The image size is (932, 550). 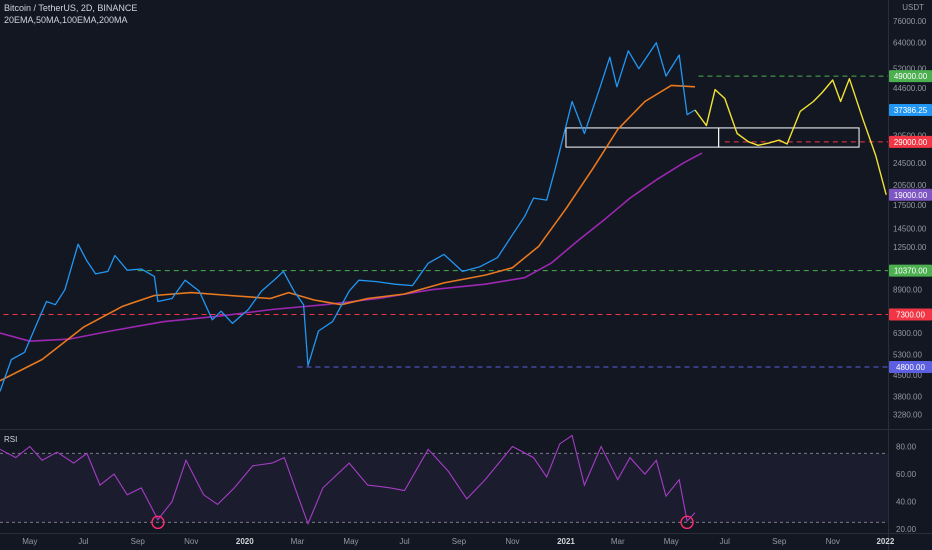 What do you see at coordinates (910, 247) in the screenshot?
I see `price-tick-label: 12500.00` at bounding box center [910, 247].